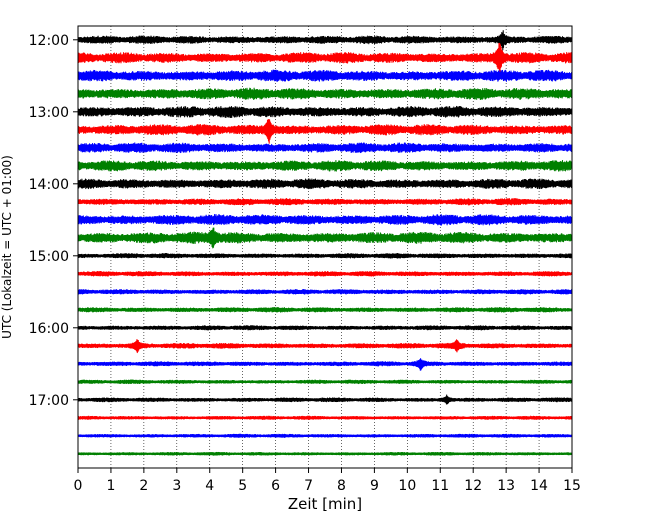 The image size is (650, 520). What do you see at coordinates (176, 486) in the screenshot?
I see `x-tick-label: 3` at bounding box center [176, 486].